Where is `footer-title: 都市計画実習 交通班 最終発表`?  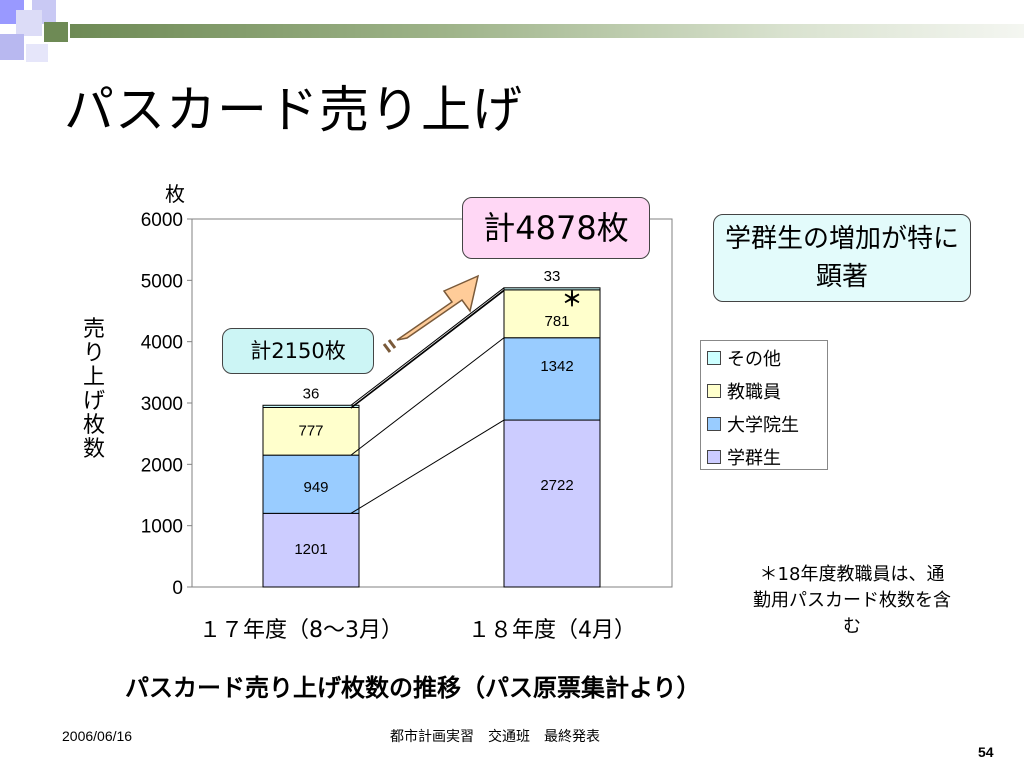 footer-title: 都市計画実習 交通班 最終発表 is located at coordinates (495, 737).